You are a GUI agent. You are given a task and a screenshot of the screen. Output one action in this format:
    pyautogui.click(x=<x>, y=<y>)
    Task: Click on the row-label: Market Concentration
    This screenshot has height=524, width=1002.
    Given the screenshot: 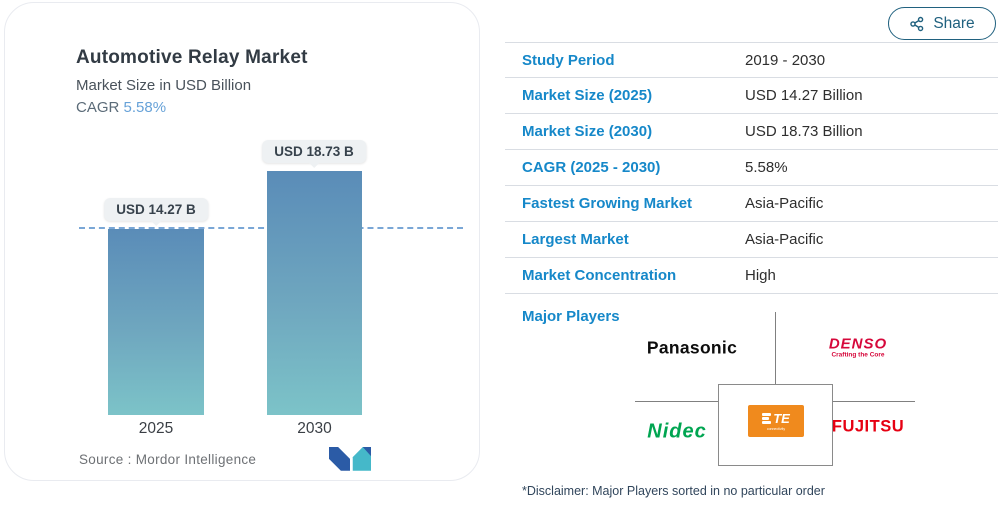 What is the action you would take?
    pyautogui.click(x=599, y=275)
    